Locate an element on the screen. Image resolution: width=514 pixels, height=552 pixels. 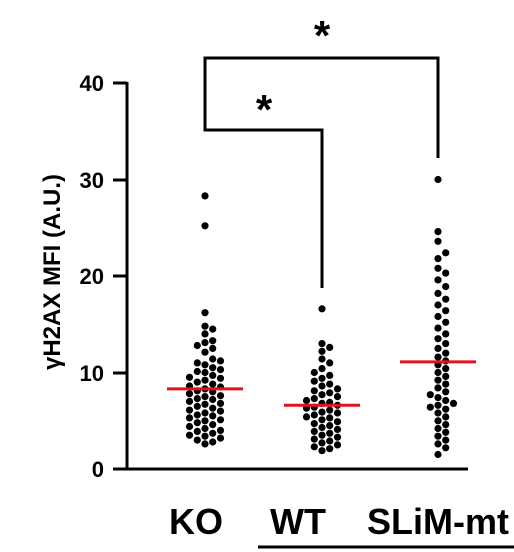
y-tick-label-10: 10 is located at coordinates (92, 373).